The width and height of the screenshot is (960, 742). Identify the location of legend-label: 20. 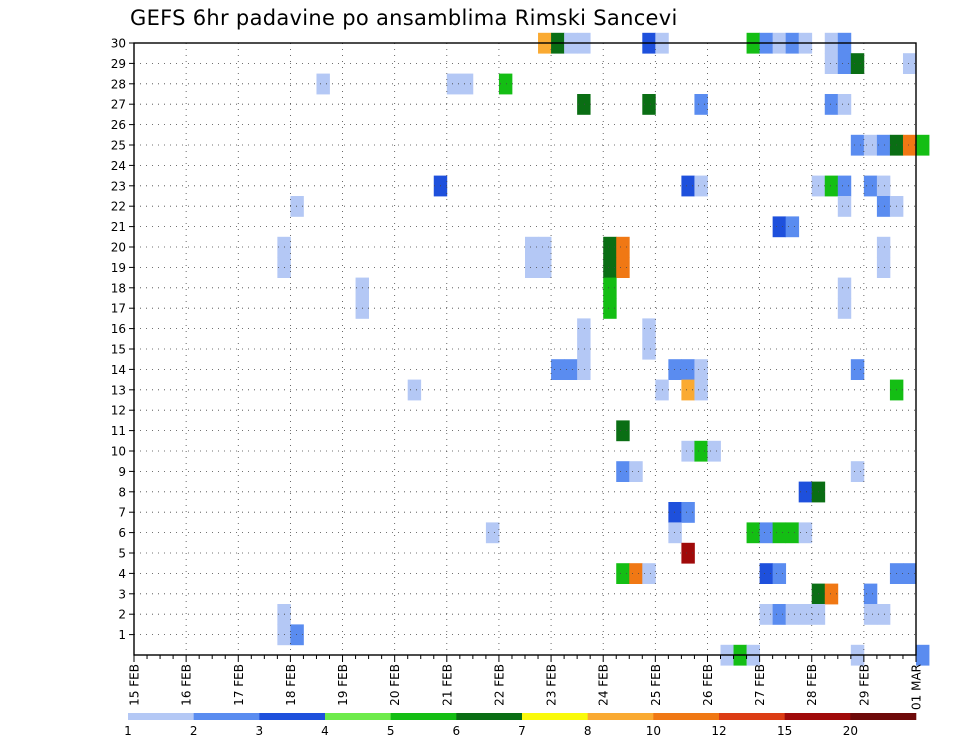
(850, 731).